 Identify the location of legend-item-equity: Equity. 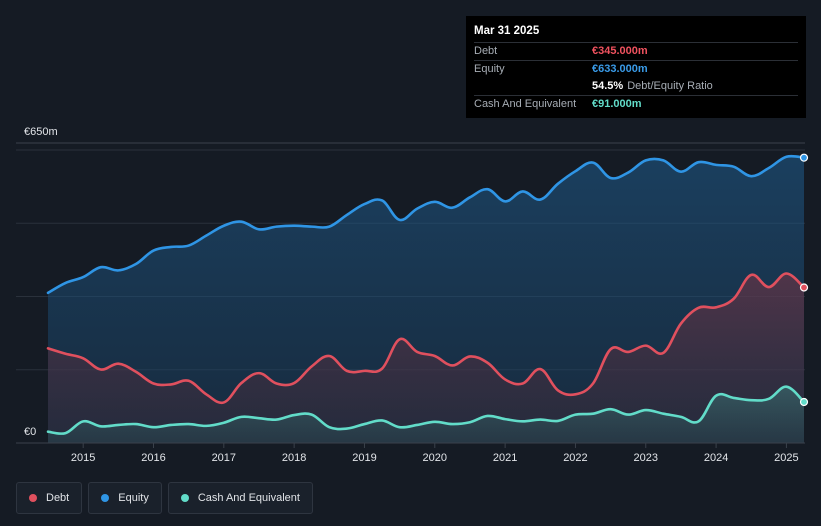
(125, 498).